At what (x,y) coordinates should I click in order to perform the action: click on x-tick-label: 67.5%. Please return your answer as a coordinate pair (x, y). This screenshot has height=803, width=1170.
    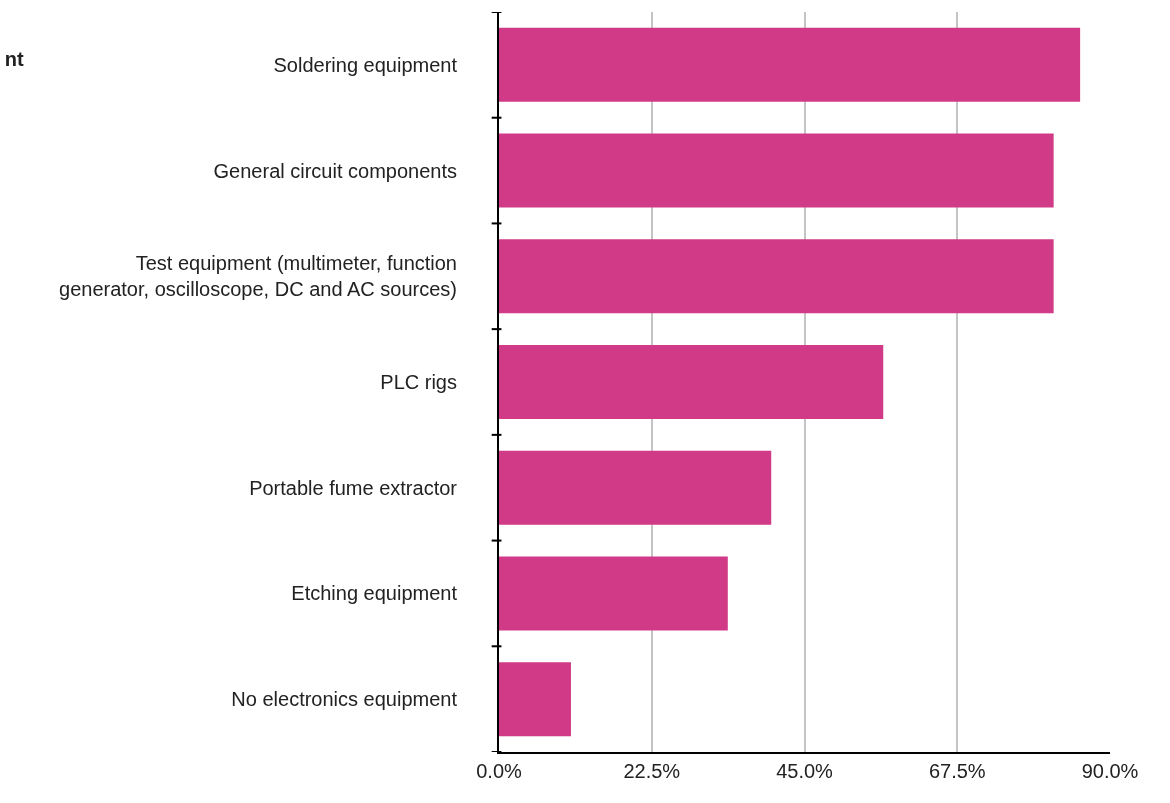
    Looking at the image, I should click on (957, 771).